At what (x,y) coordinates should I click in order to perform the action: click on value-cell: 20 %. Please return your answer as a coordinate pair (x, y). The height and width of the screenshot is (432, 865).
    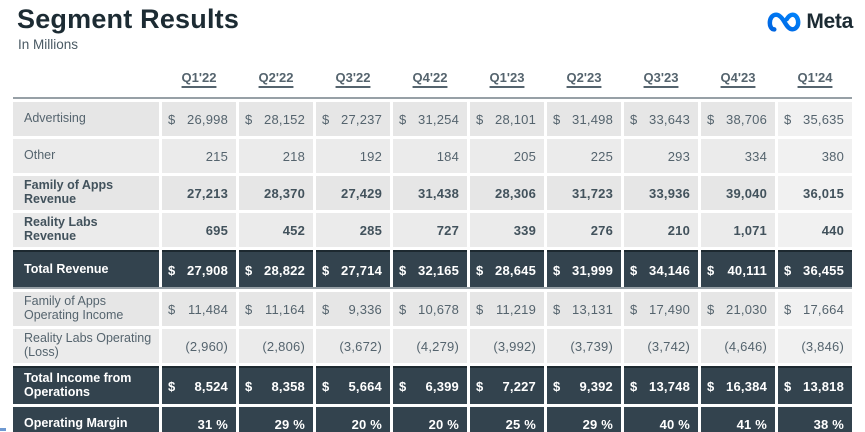
    Looking at the image, I should click on (430, 419).